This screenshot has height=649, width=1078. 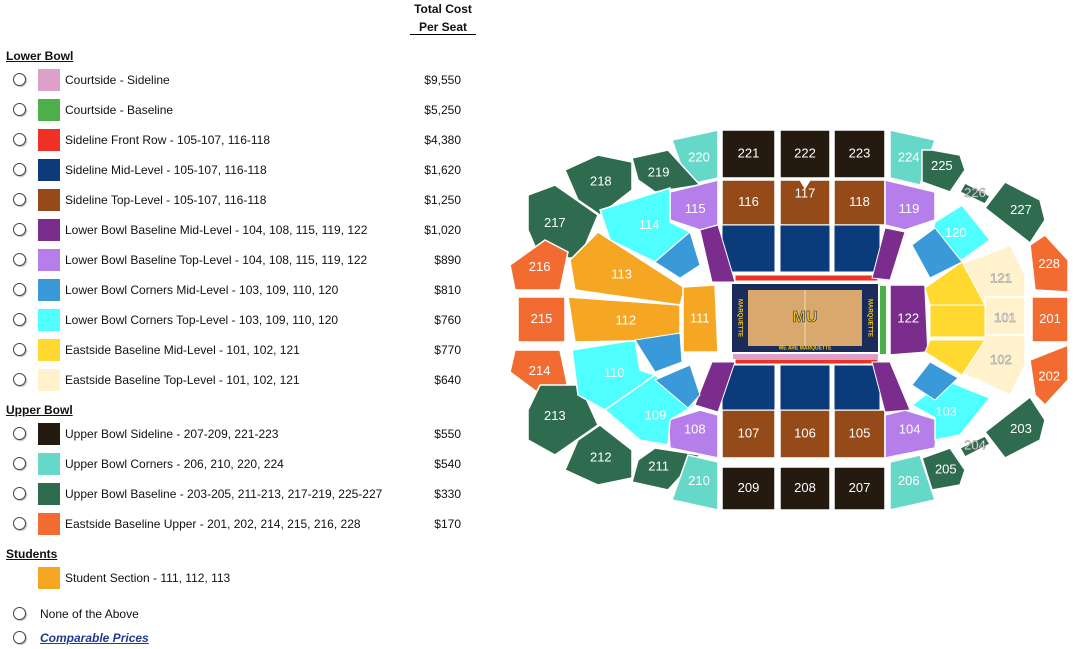 What do you see at coordinates (805, 317) in the screenshot?
I see `court-logo: MU` at bounding box center [805, 317].